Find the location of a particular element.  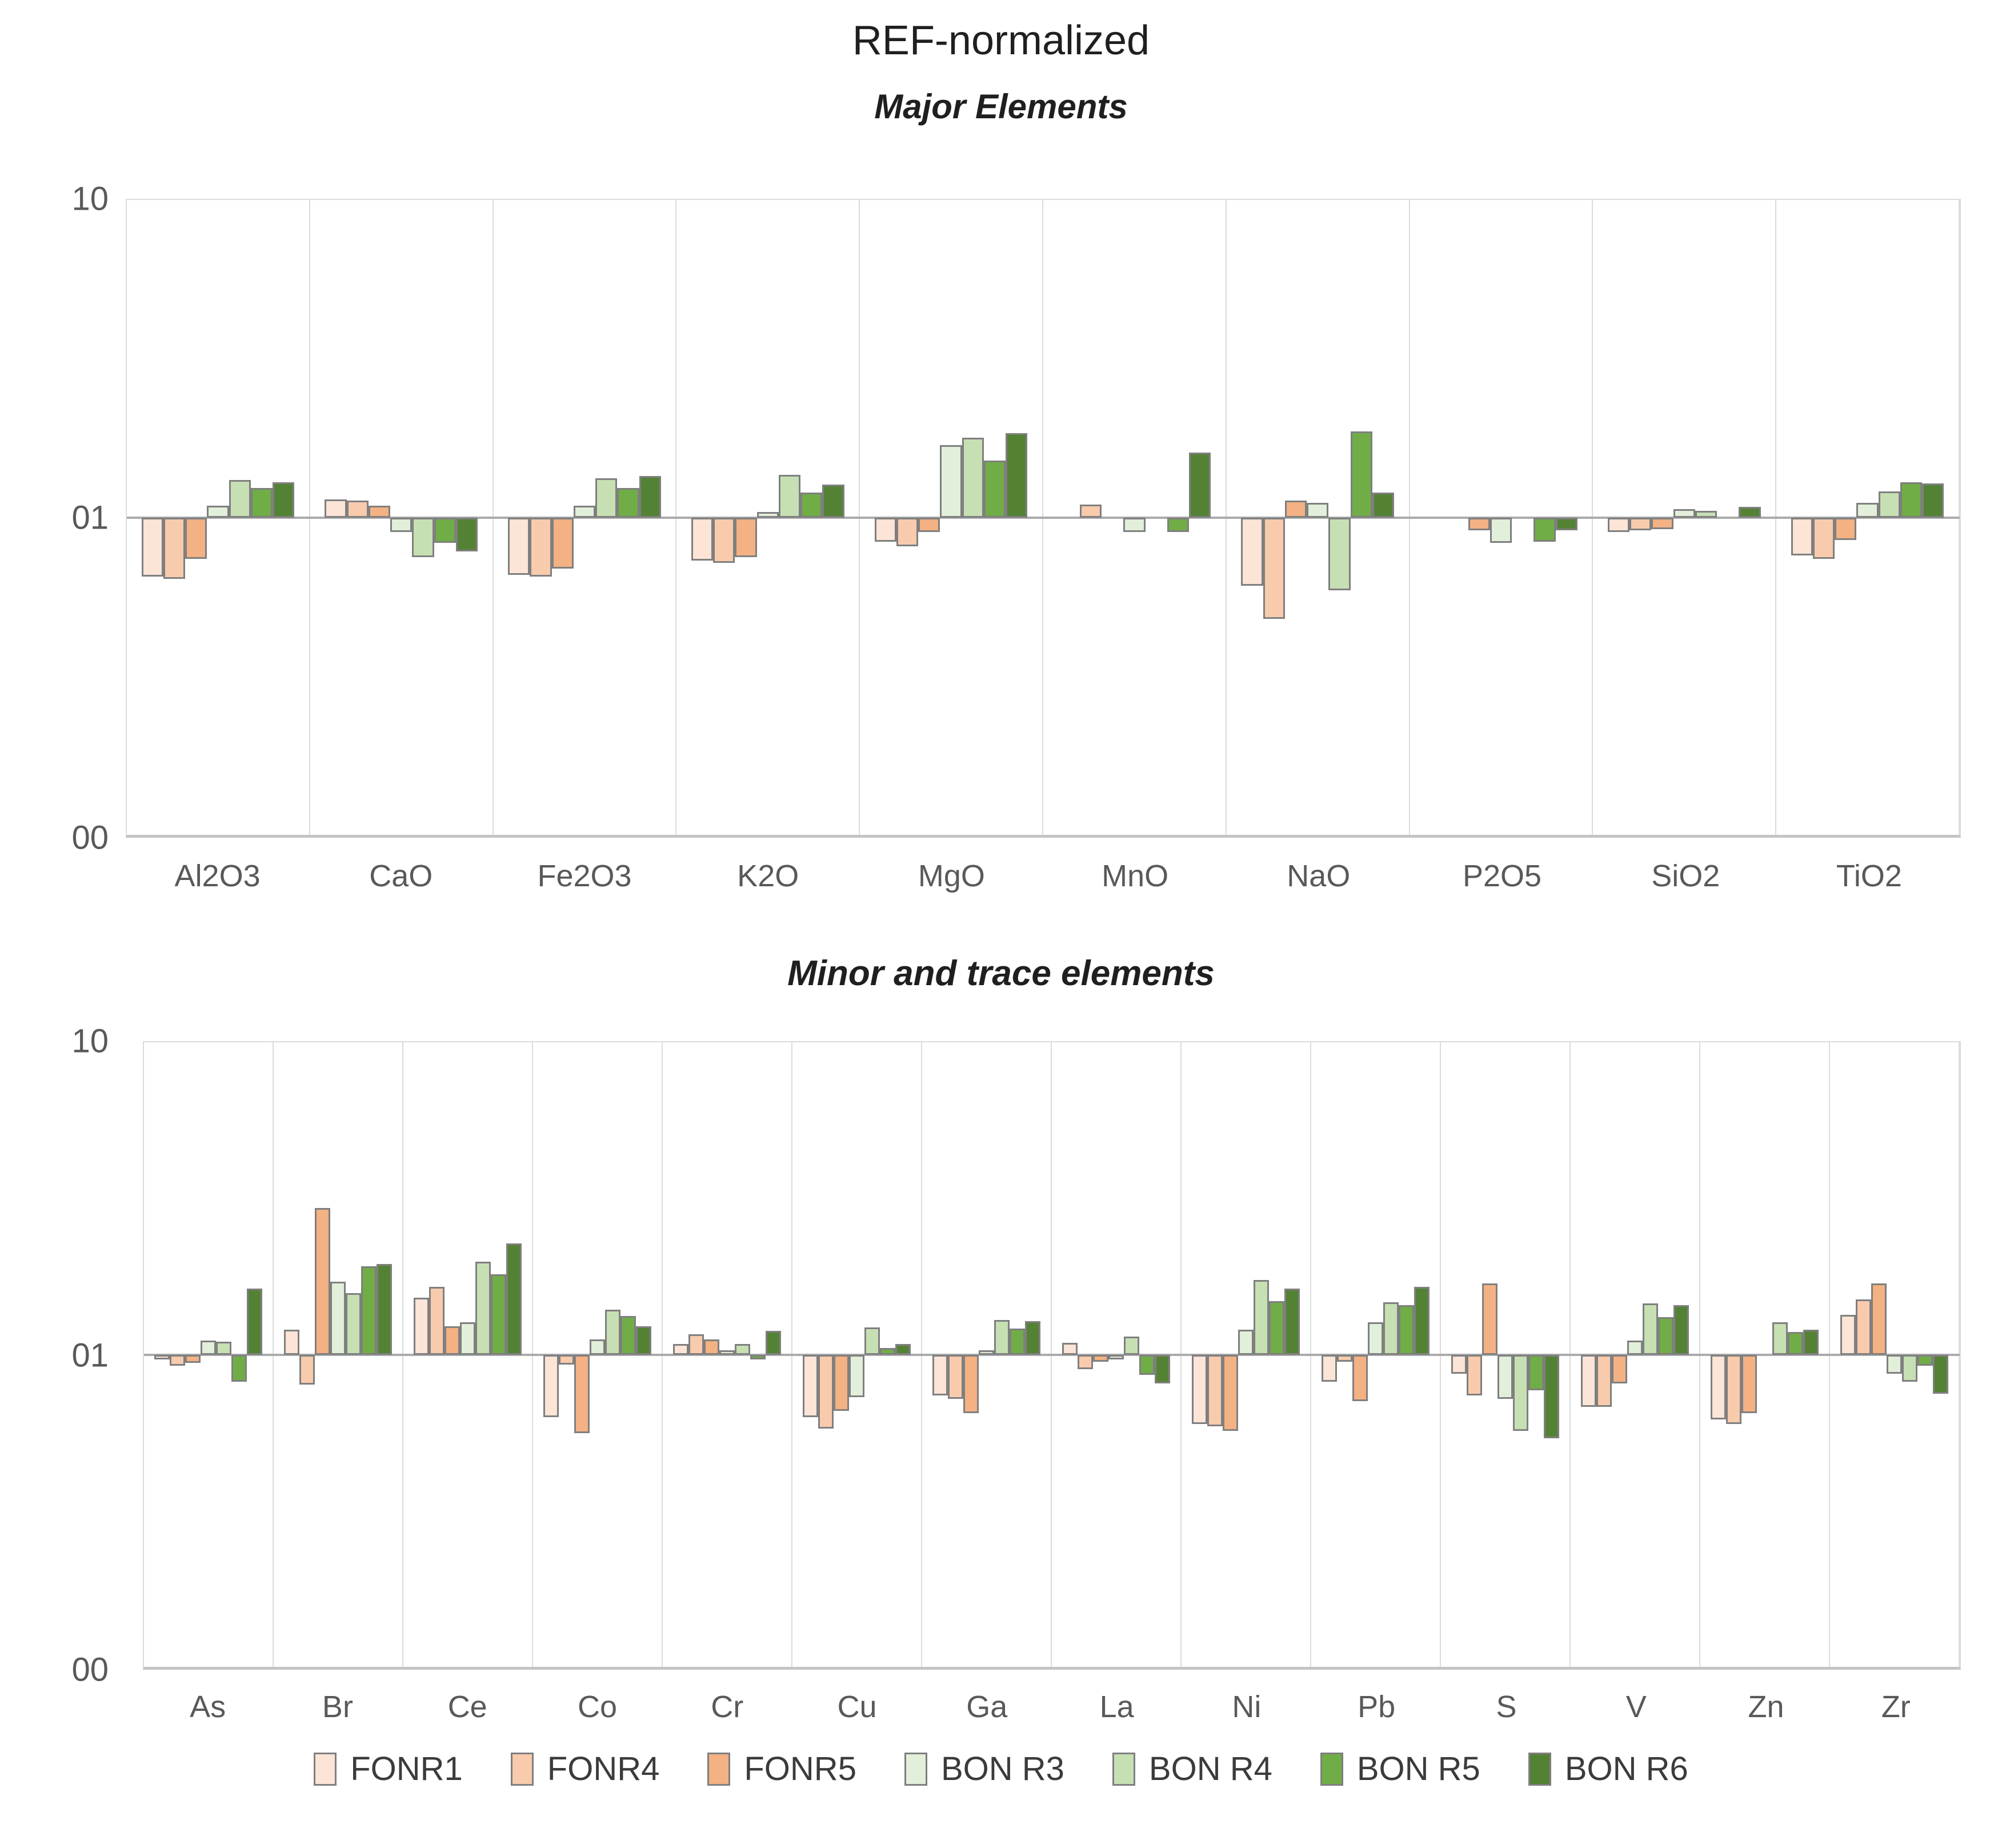

category-label: Zr is located at coordinates (1896, 1707).